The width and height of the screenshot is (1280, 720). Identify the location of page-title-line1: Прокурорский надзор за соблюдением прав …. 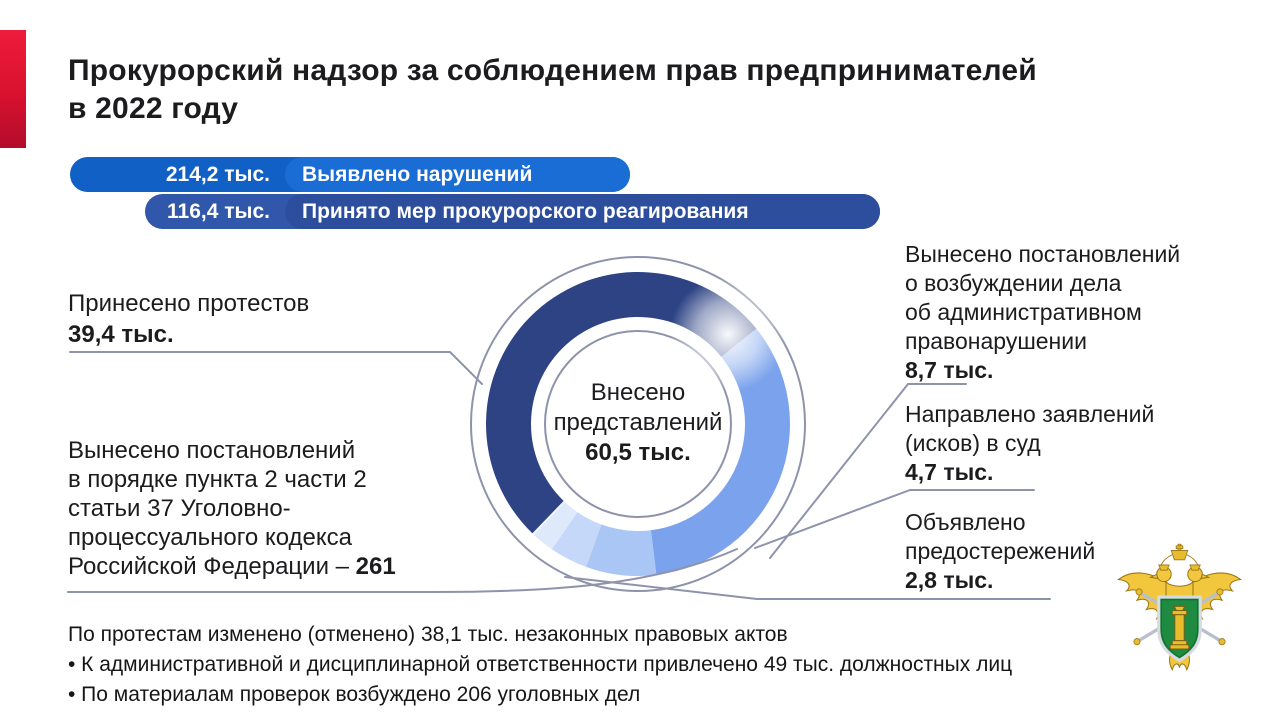
(552, 70).